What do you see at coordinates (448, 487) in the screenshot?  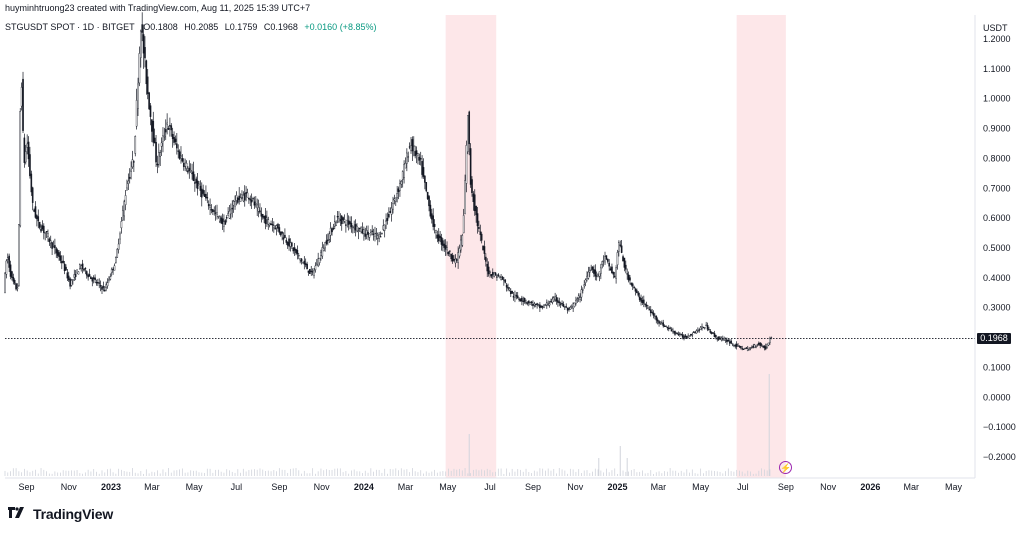 I see `time-tick-label: May` at bounding box center [448, 487].